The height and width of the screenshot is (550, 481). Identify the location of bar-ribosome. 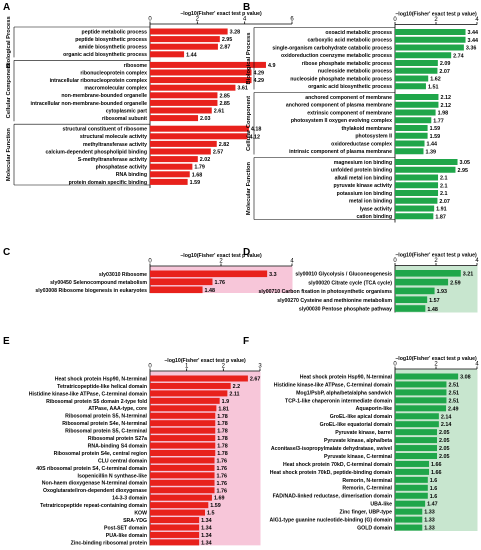
(208, 64).